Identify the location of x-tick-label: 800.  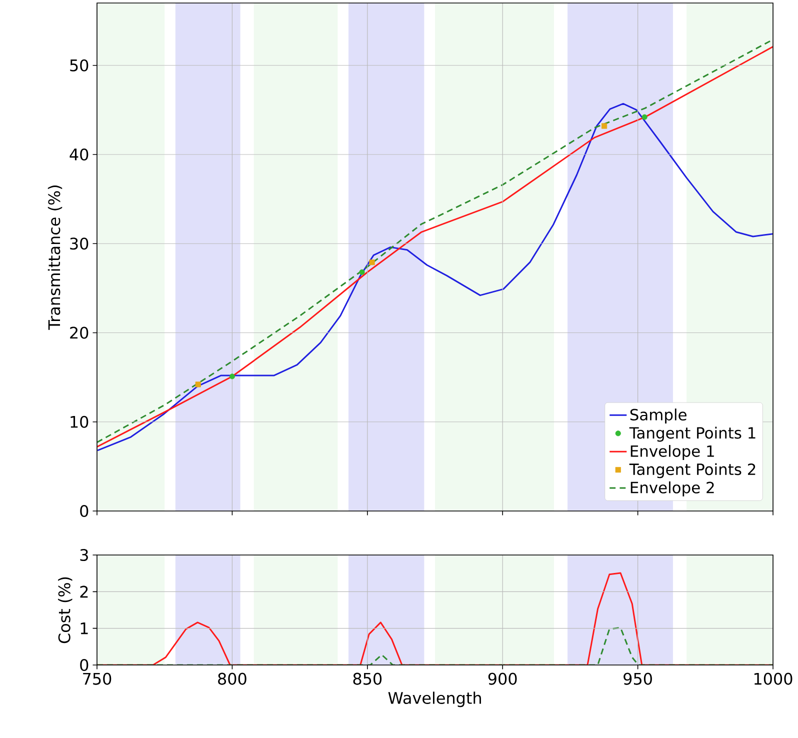
(232, 678).